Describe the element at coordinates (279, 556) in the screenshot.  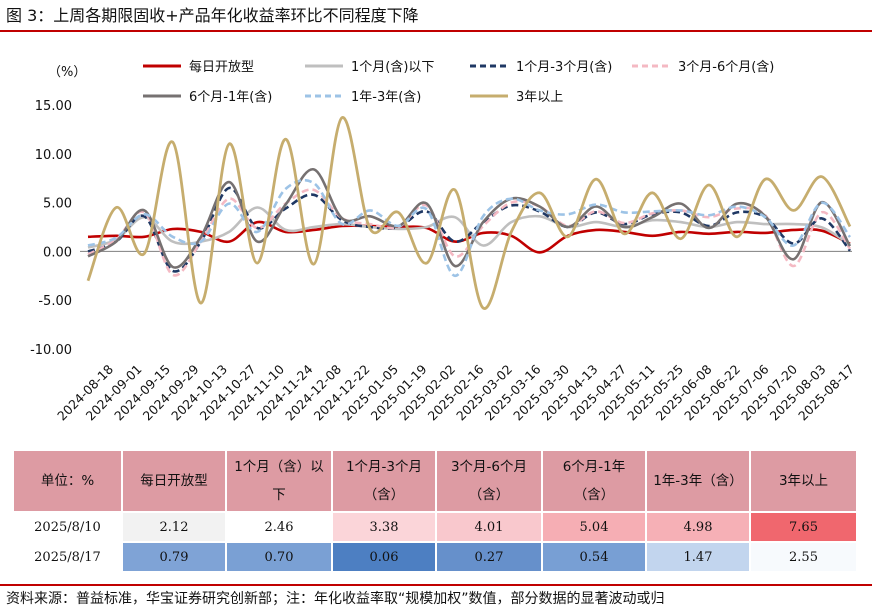
I see `table-value-cell: 0.70` at that location.